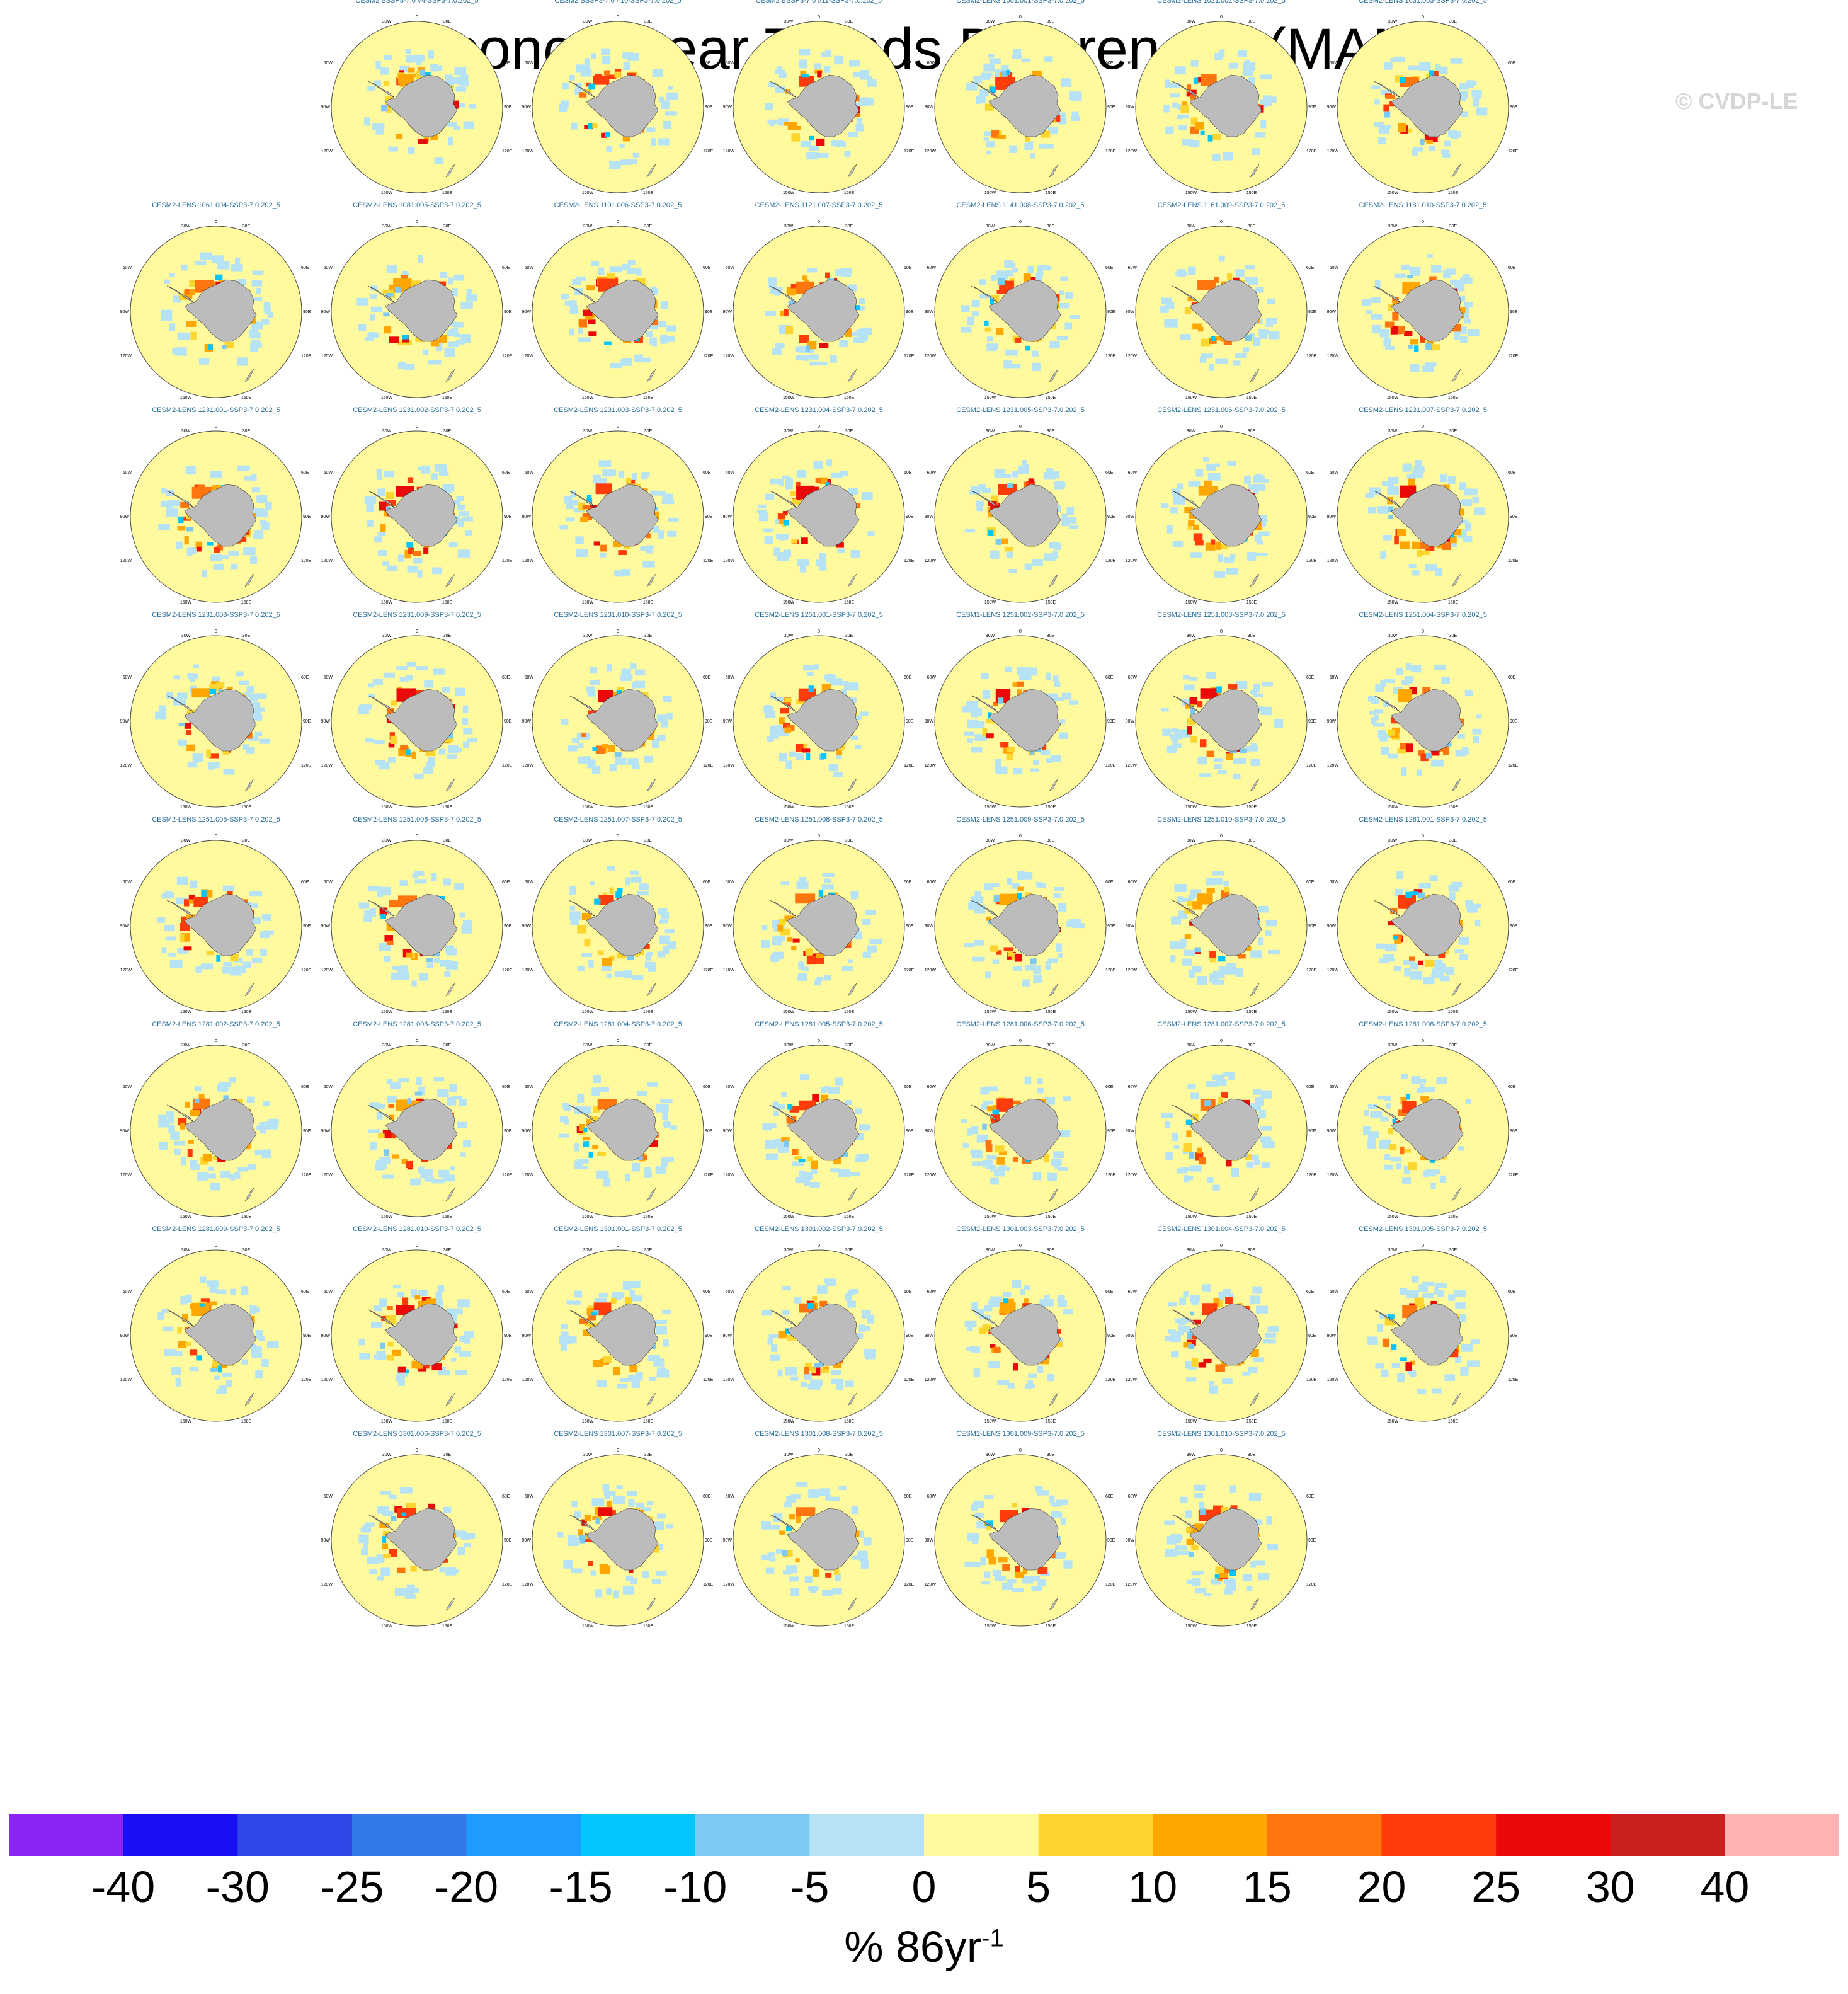 The width and height of the screenshot is (1848, 1994). I want to click on longitude-label: 90W, so click(1332, 1131).